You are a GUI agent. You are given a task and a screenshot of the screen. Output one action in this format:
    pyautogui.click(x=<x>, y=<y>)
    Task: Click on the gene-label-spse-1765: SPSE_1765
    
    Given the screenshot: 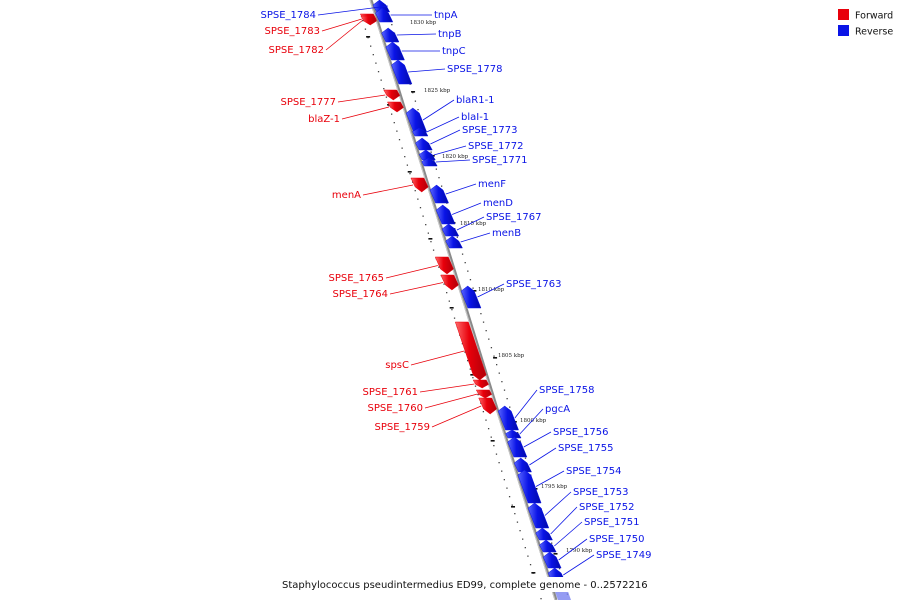 What is the action you would take?
    pyautogui.click(x=357, y=278)
    